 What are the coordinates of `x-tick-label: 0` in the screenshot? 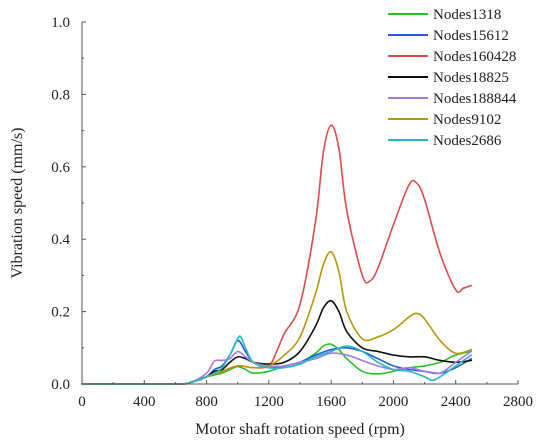 It's located at (82, 402).